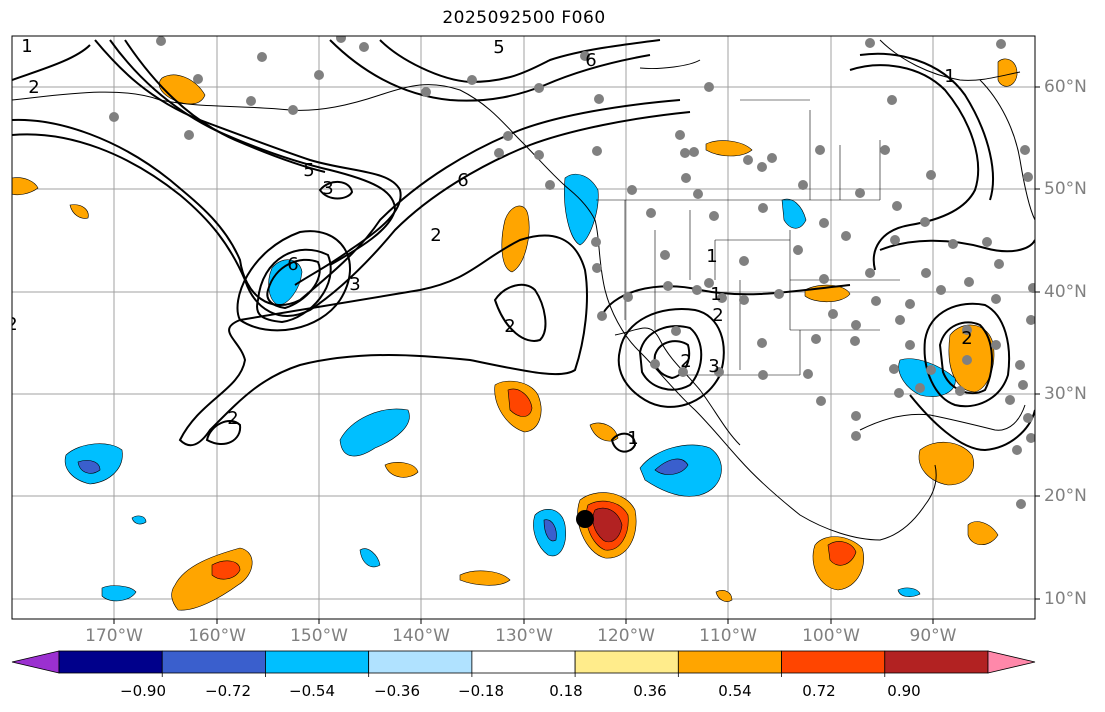 The width and height of the screenshot is (1105, 712). What do you see at coordinates (933, 636) in the screenshot?
I see `lon-label: 90°W` at bounding box center [933, 636].